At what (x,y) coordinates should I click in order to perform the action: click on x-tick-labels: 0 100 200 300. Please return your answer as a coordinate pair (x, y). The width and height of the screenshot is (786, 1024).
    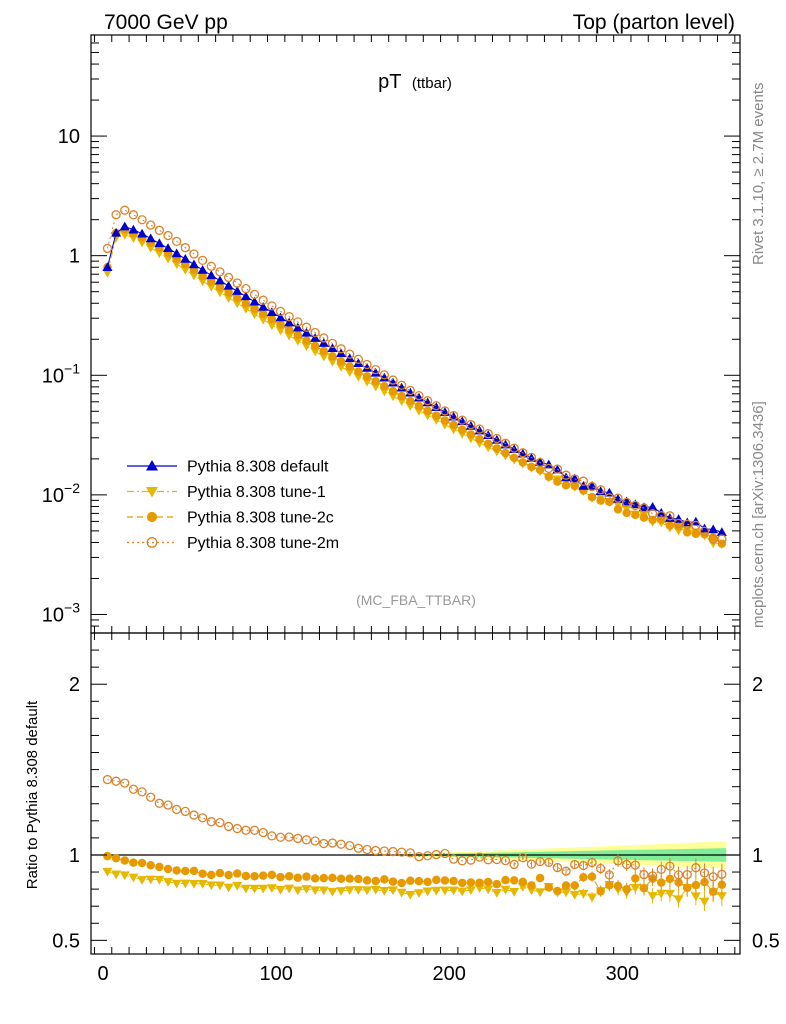
    Looking at the image, I should click on (368, 974).